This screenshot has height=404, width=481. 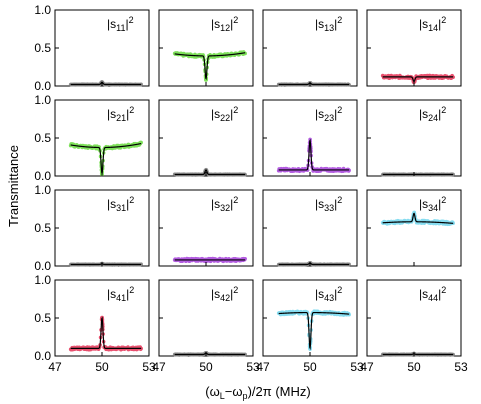 What do you see at coordinates (432, 114) in the screenshot?
I see `panel-label: |s24|2` at bounding box center [432, 114].